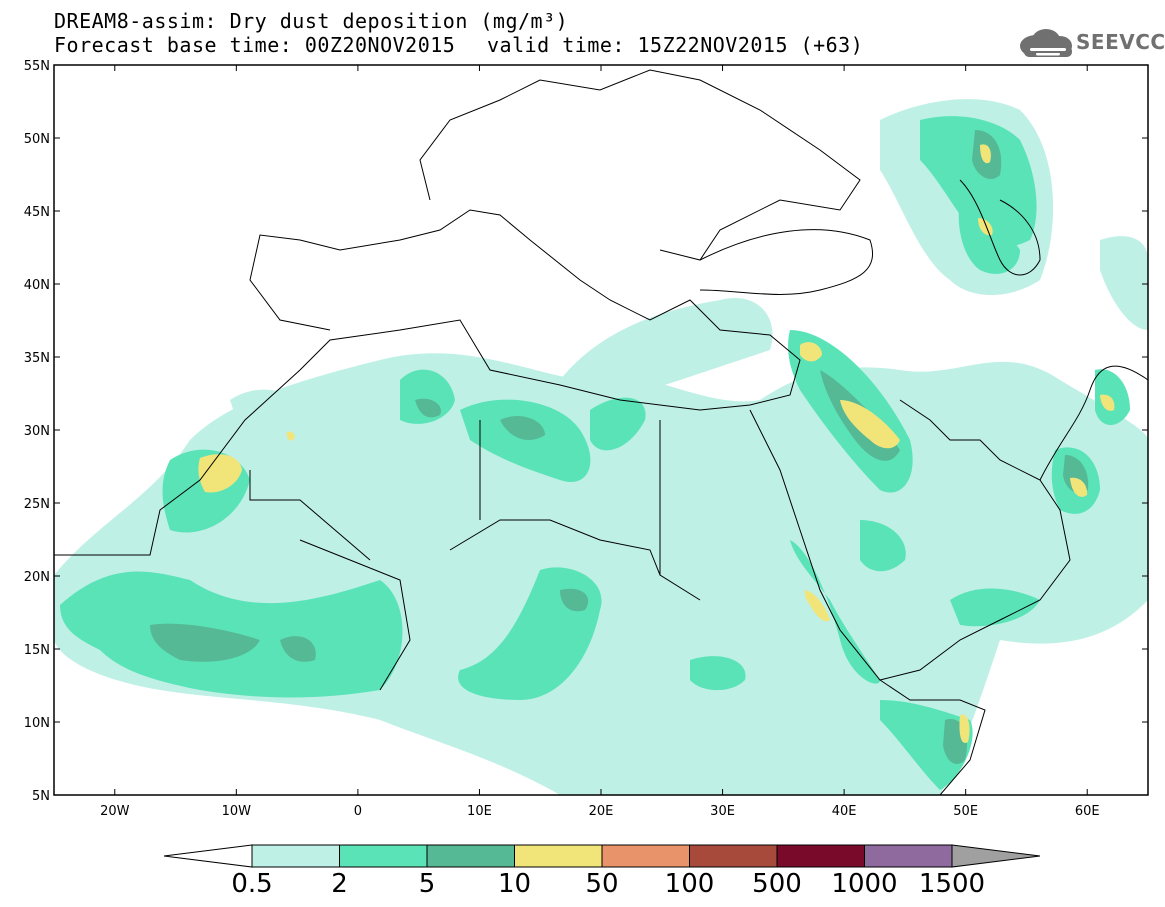 This screenshot has width=1165, height=907. What do you see at coordinates (37, 650) in the screenshot?
I see `lat-label: 15N` at bounding box center [37, 650].